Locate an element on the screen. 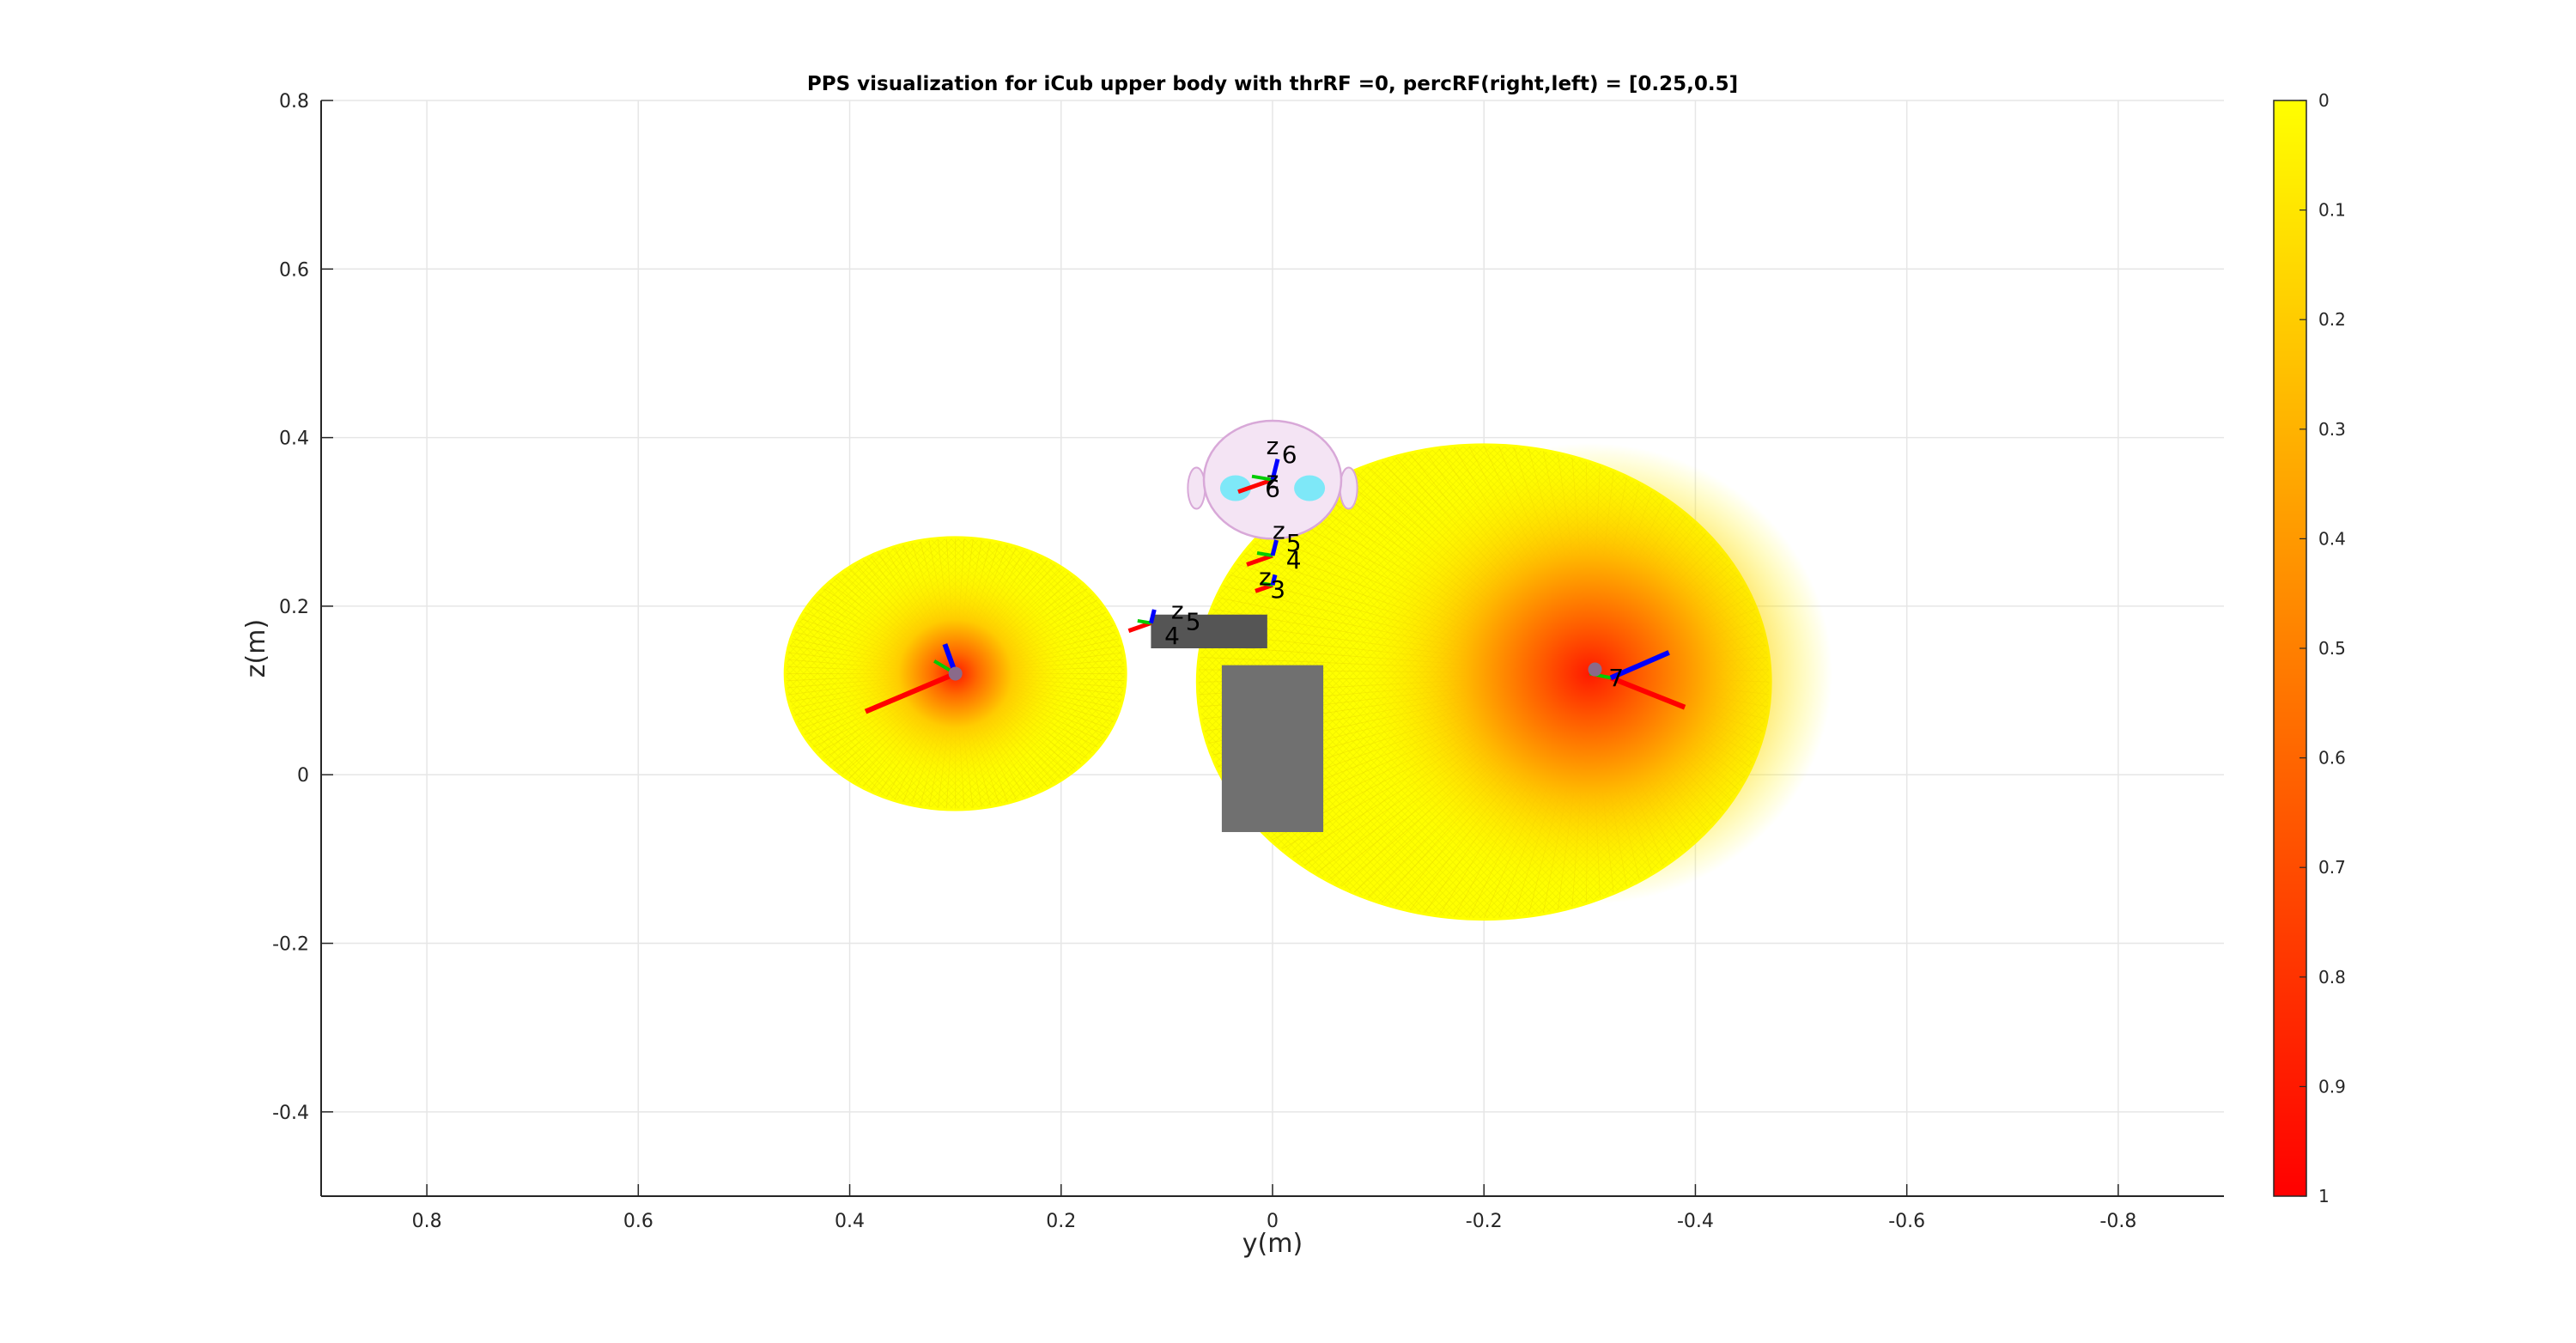 This screenshot has width=2576, height=1343. torso is located at coordinates (1272, 749).